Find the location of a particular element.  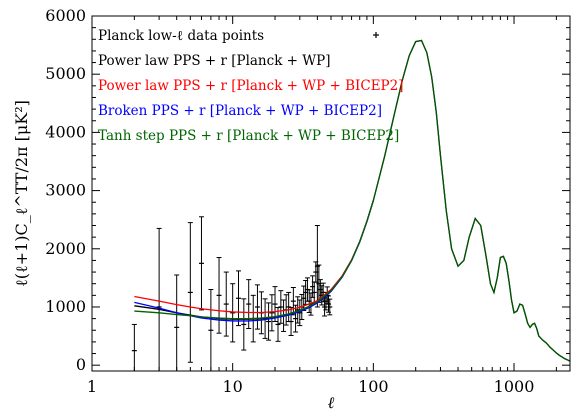

x-tick-label: 1000 is located at coordinates (514, 386).